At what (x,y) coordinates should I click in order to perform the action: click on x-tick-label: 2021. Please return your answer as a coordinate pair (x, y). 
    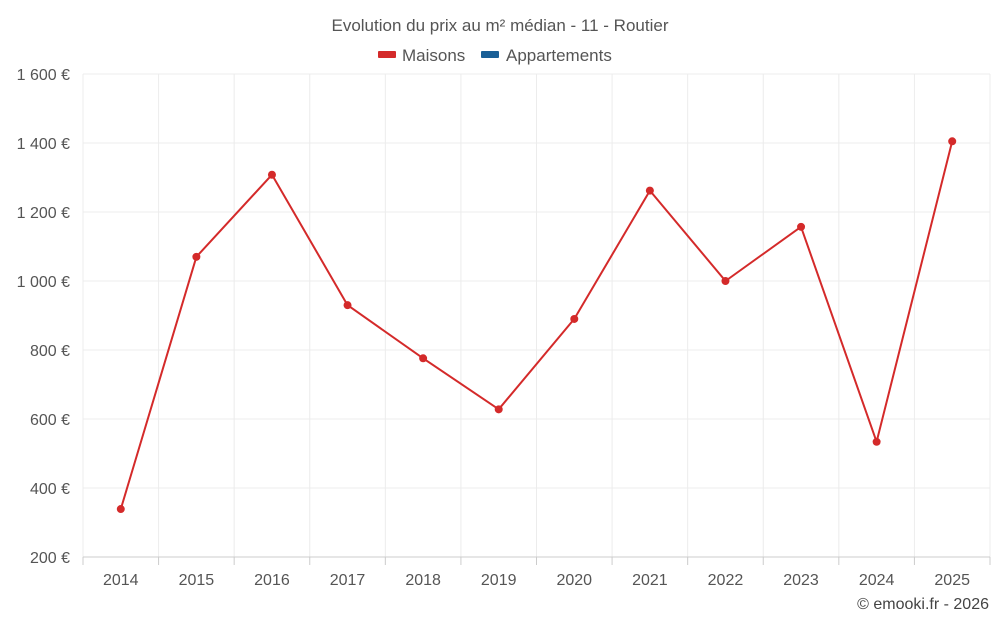
    Looking at the image, I should click on (650, 580).